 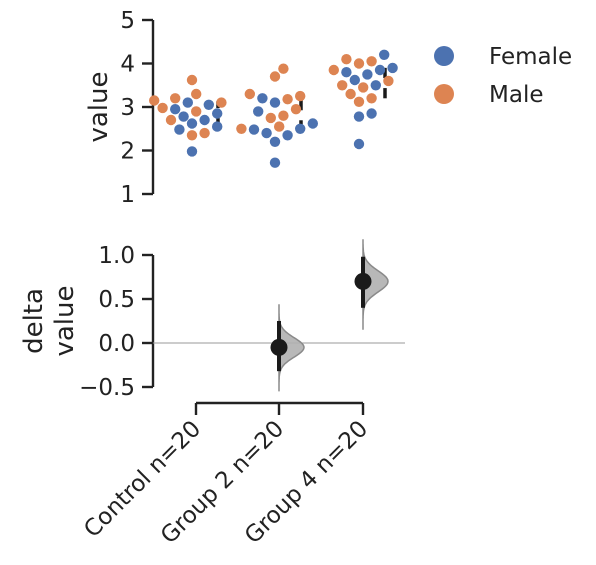 What do you see at coordinates (127, 152) in the screenshot?
I see `swarm-y-tick-label-1: 2` at bounding box center [127, 152].